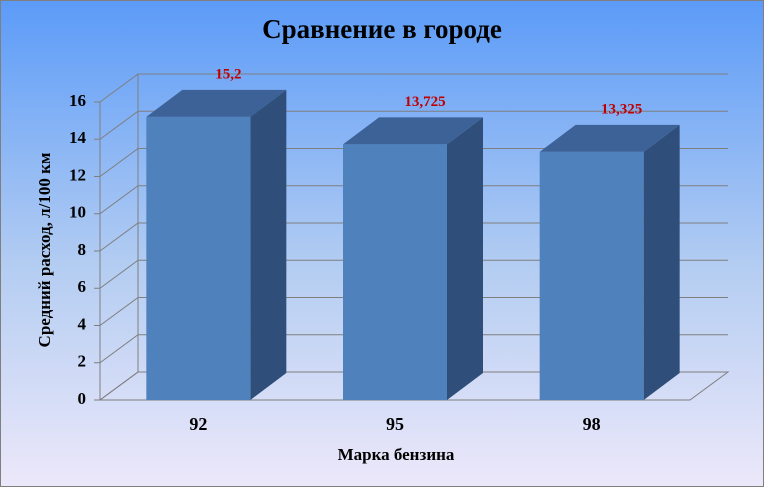 The image size is (764, 487). Describe the element at coordinates (82, 398) in the screenshot. I see `y-tick-label: 0` at that location.